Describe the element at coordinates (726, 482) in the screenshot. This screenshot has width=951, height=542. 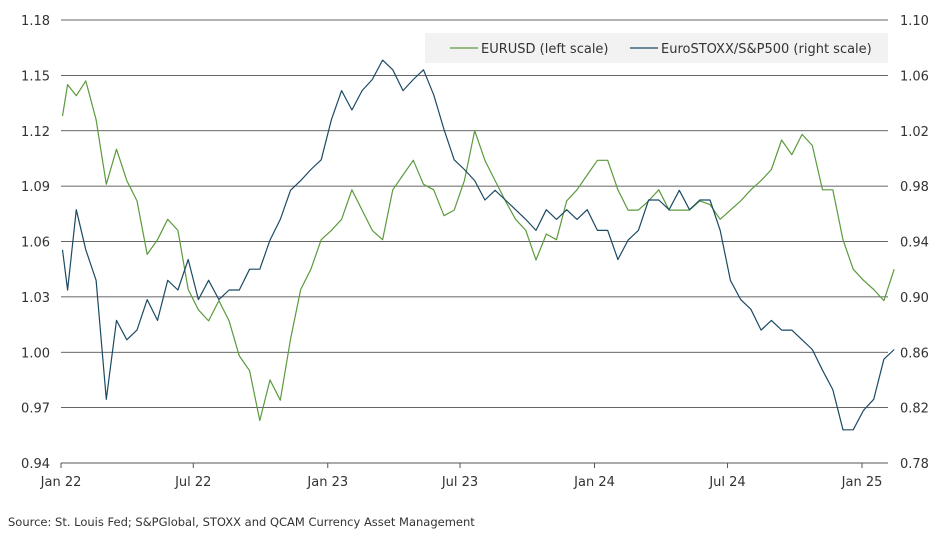
I see `x-tick-label: Jul 24` at that location.